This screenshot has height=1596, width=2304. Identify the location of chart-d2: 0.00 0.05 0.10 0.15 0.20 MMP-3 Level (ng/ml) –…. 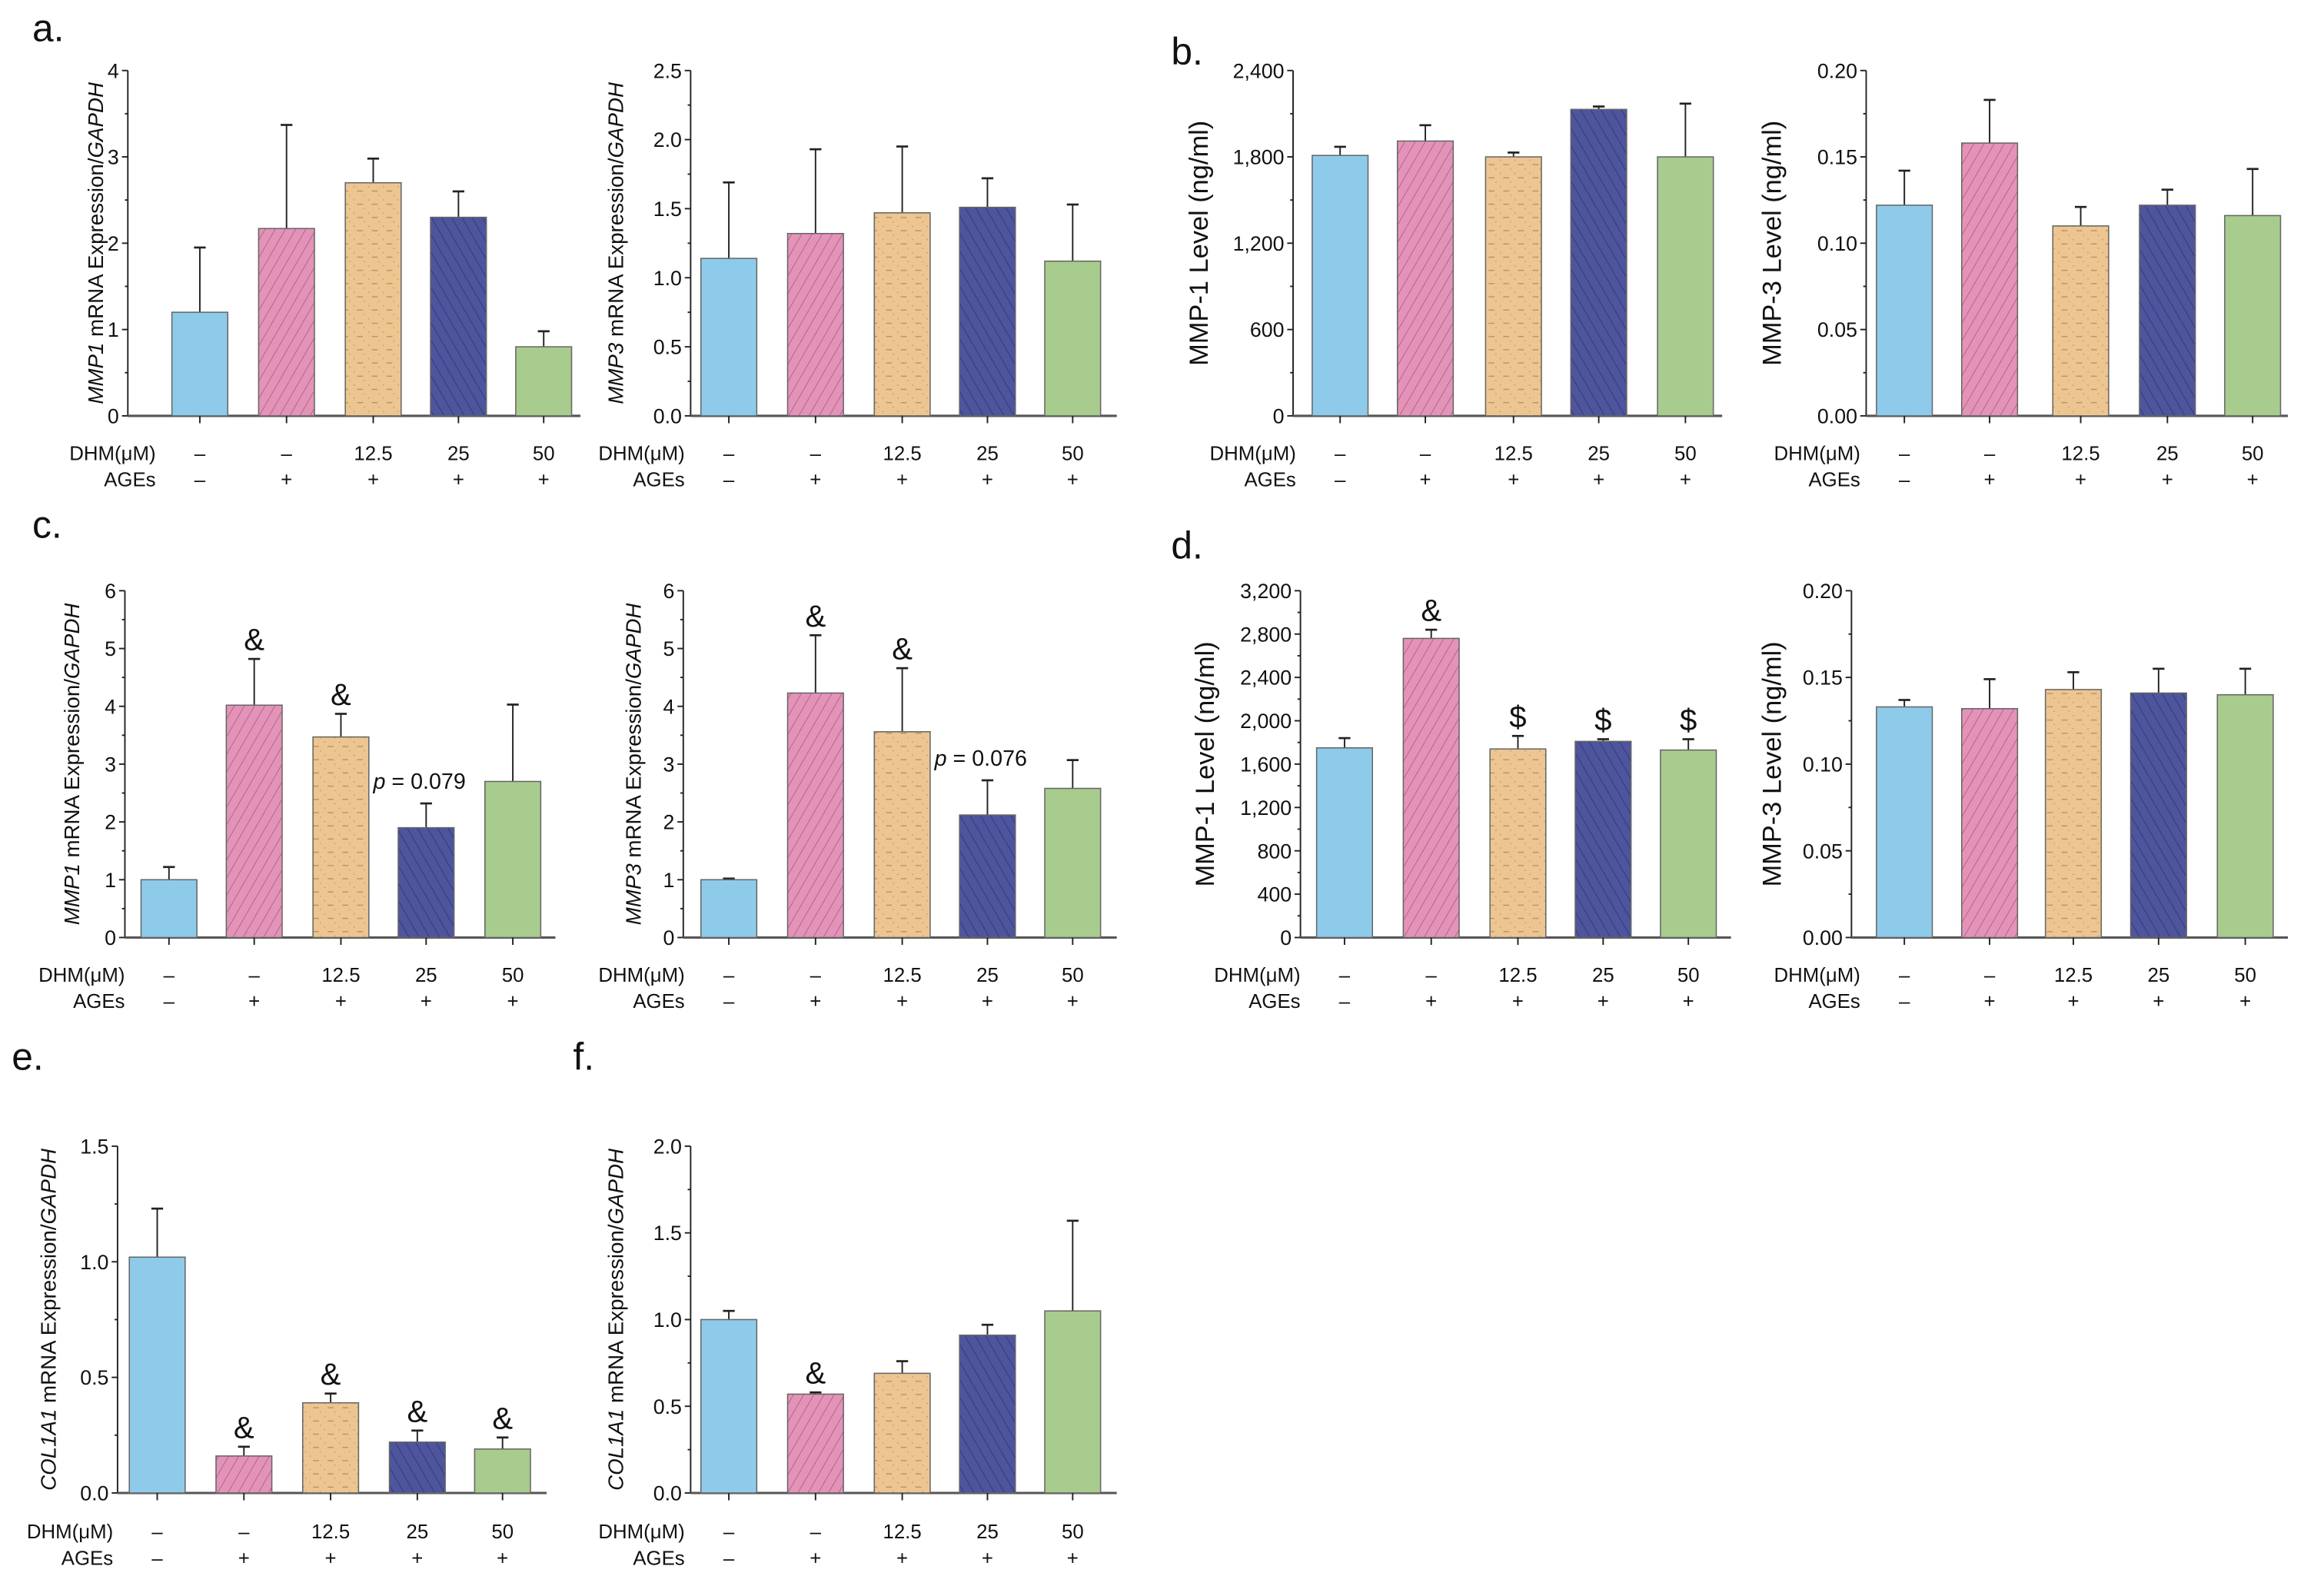
(2023, 796).